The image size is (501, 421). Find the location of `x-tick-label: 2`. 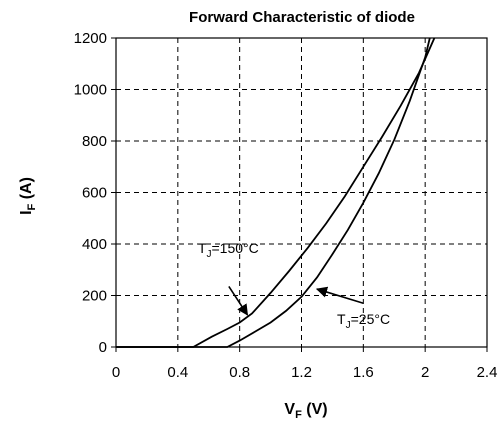

x-tick-label: 2 is located at coordinates (425, 372).